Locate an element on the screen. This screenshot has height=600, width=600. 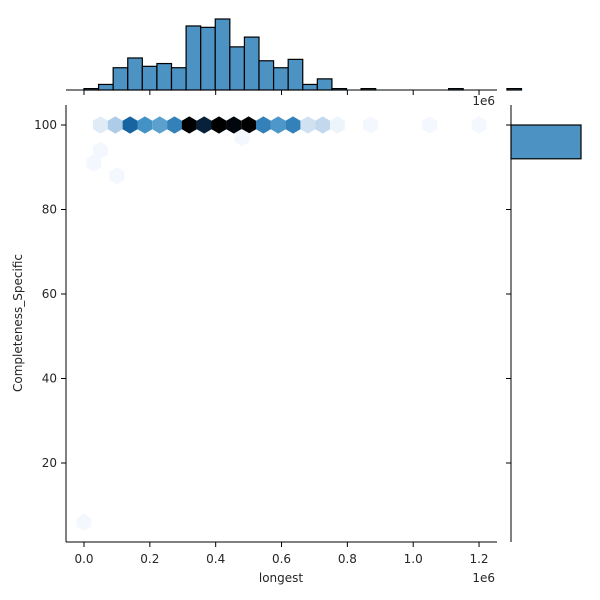
y-tick-label: 20 is located at coordinates (49, 463).